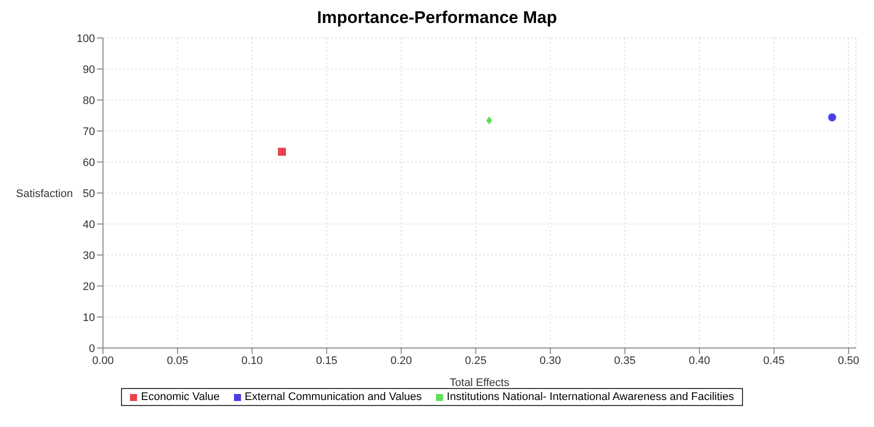  What do you see at coordinates (88, 318) in the screenshot?
I see `y-tick-label: 10` at bounding box center [88, 318].